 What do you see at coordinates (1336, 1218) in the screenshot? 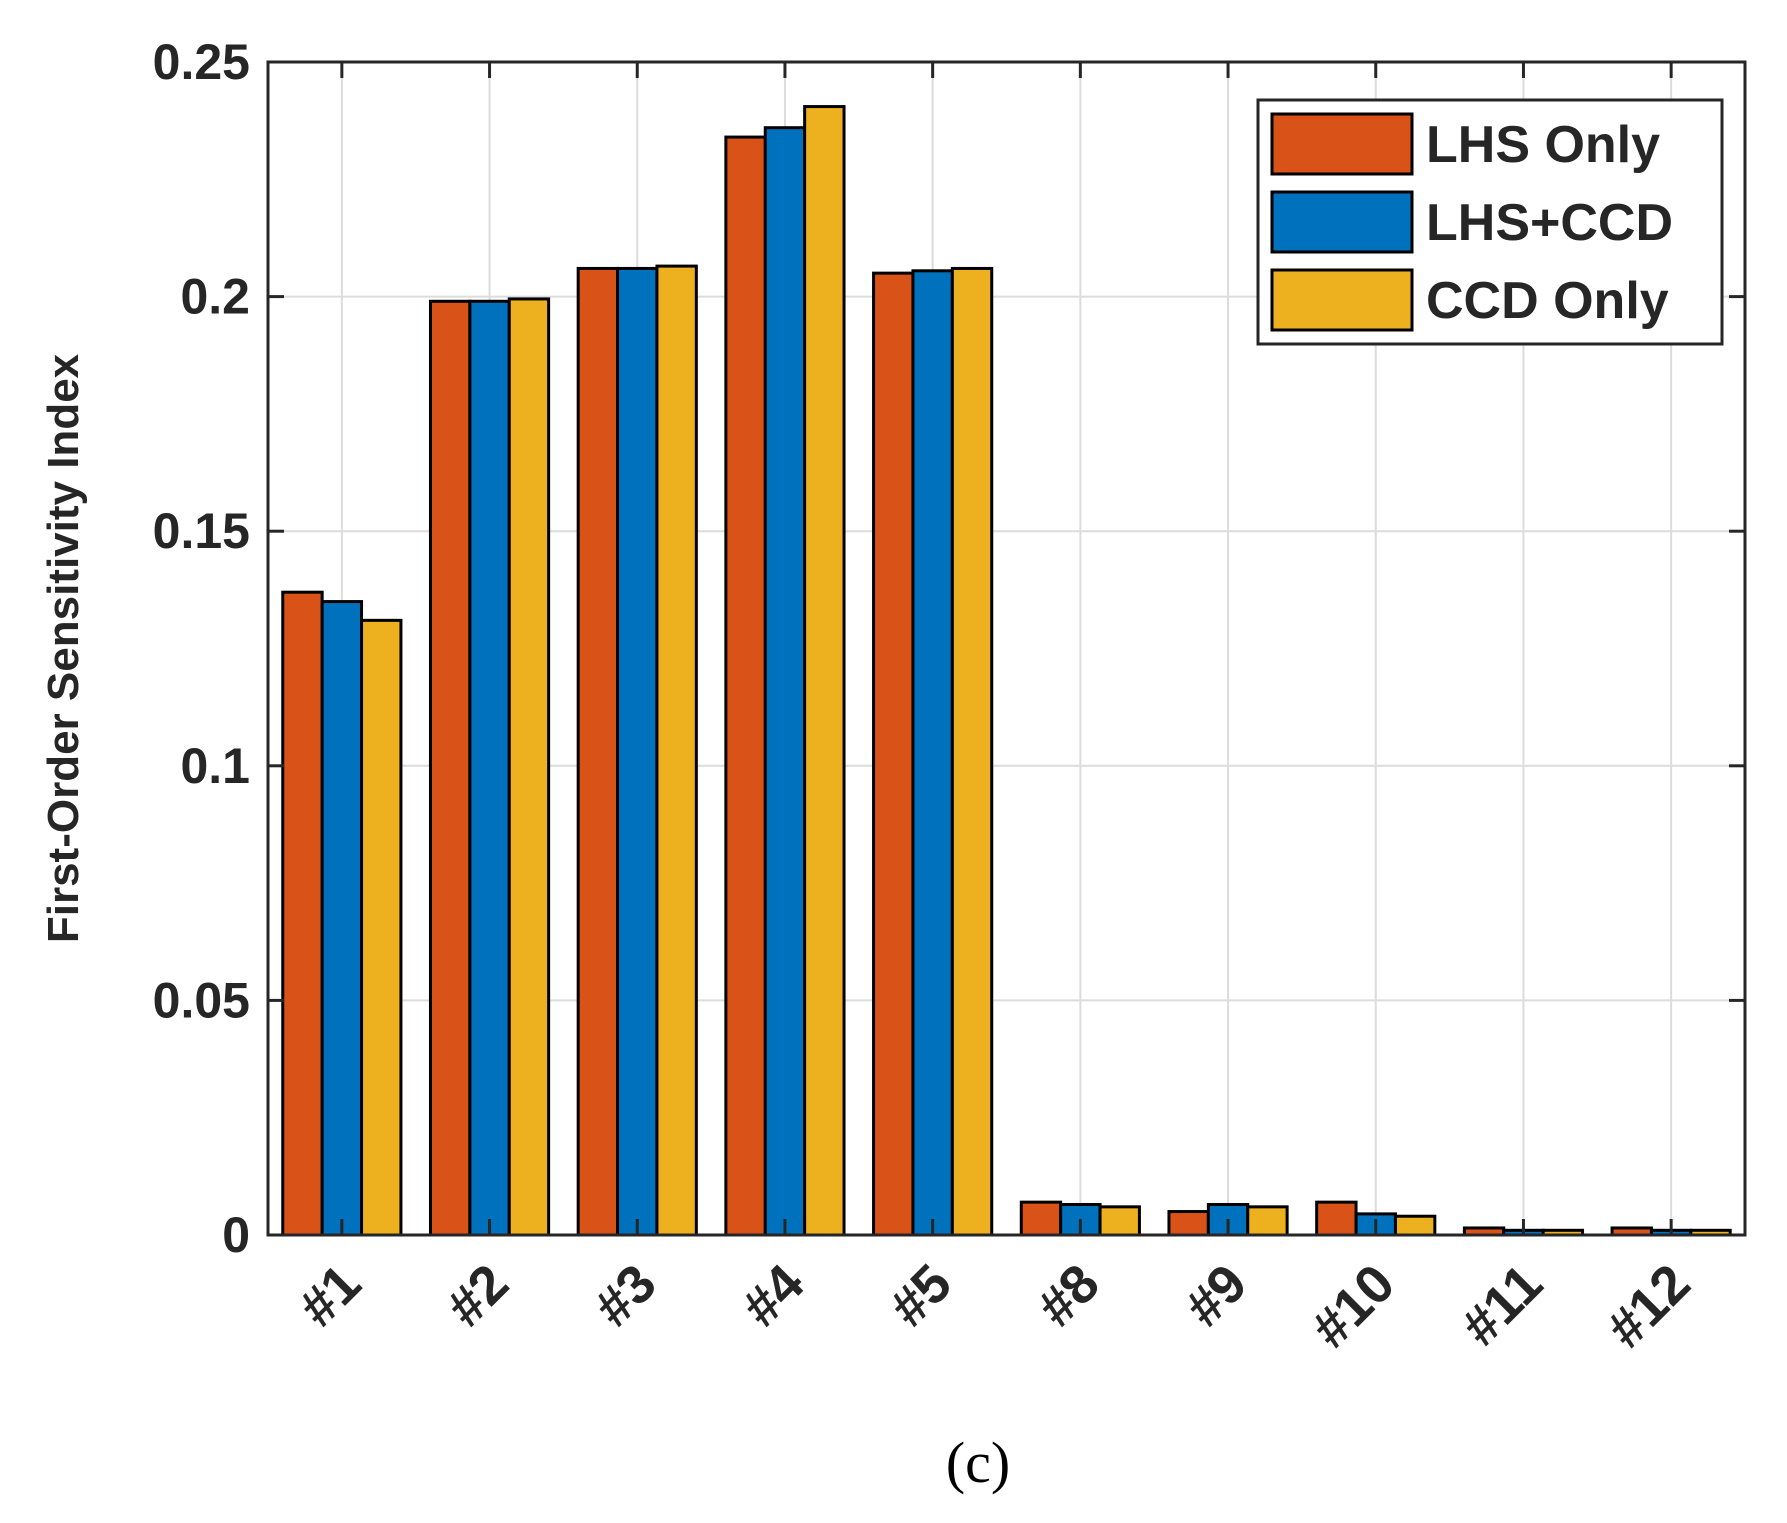
I see `bar-lhs-only-n10` at bounding box center [1336, 1218].